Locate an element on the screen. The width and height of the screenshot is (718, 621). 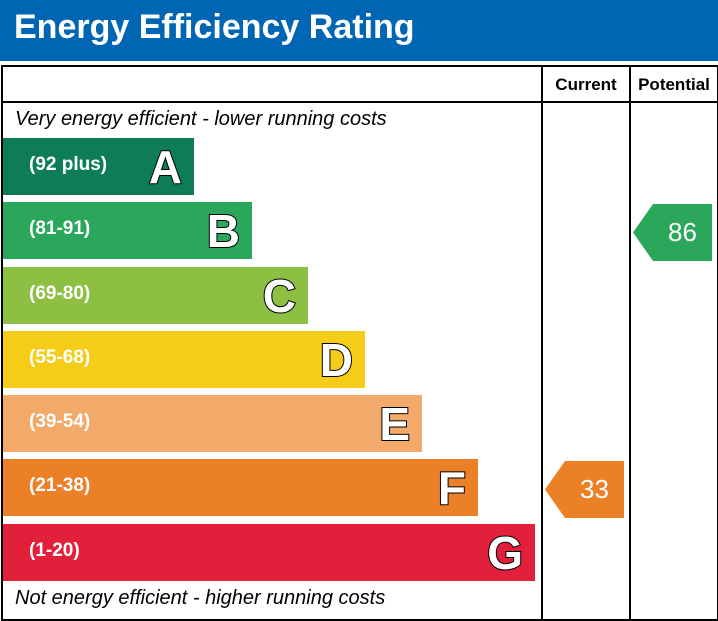
band-c: (69-80) C is located at coordinates (155, 295).